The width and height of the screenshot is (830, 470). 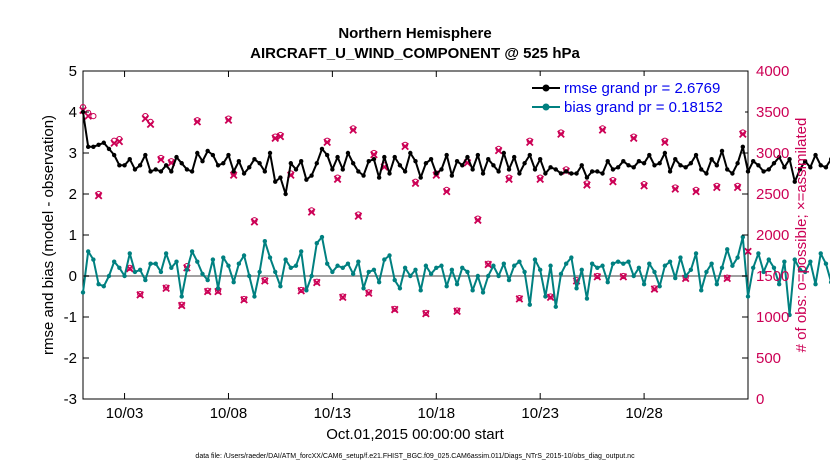 What do you see at coordinates (772, 194) in the screenshot?
I see `y2-tick-label: 2500` at bounding box center [772, 194].